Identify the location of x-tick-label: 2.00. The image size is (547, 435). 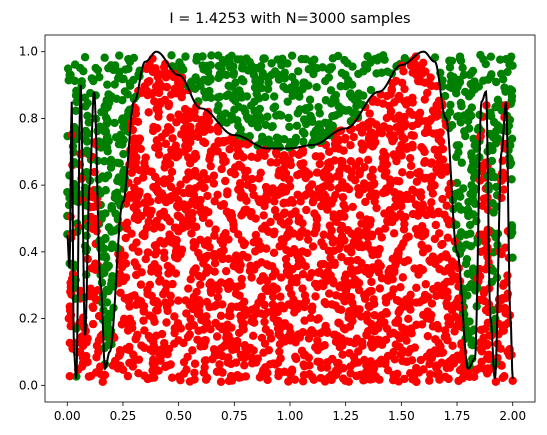
(512, 416).